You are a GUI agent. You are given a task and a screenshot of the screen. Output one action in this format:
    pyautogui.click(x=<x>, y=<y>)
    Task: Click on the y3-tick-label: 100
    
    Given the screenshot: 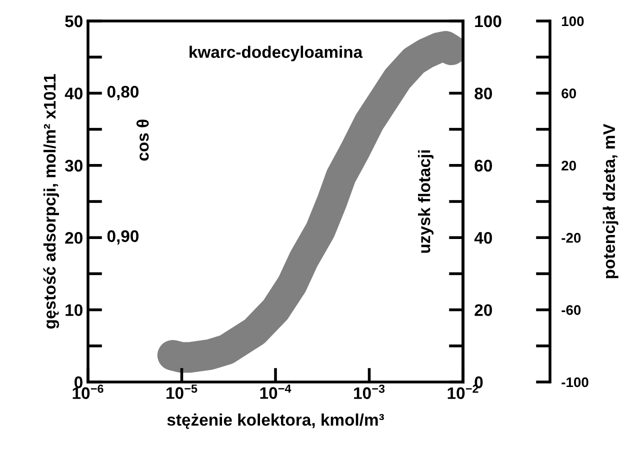 What is the action you would take?
    pyautogui.click(x=573, y=21)
    